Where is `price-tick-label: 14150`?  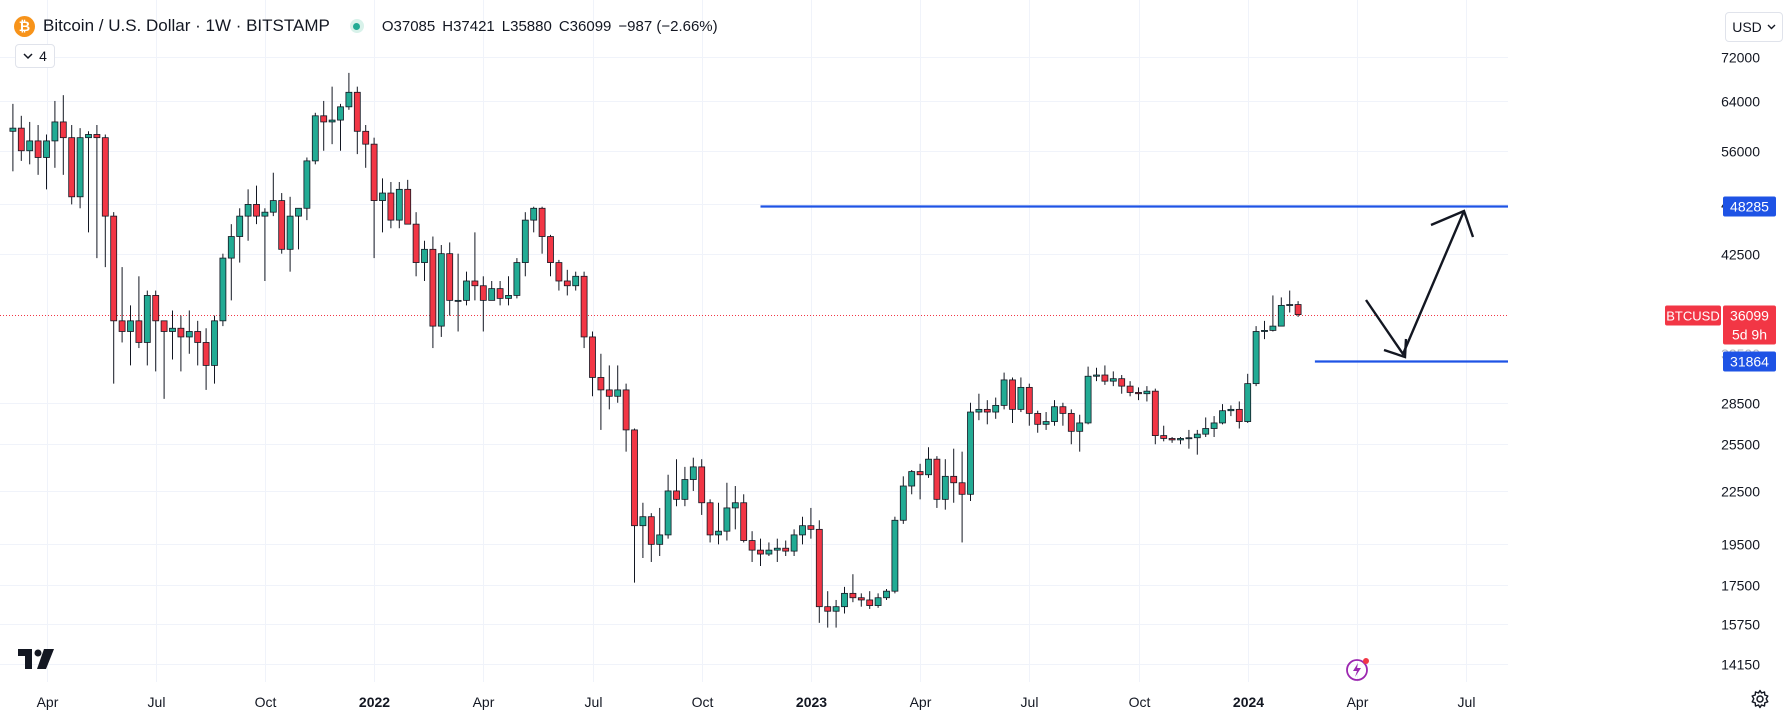
price-tick-label: 14150 is located at coordinates (1740, 665).